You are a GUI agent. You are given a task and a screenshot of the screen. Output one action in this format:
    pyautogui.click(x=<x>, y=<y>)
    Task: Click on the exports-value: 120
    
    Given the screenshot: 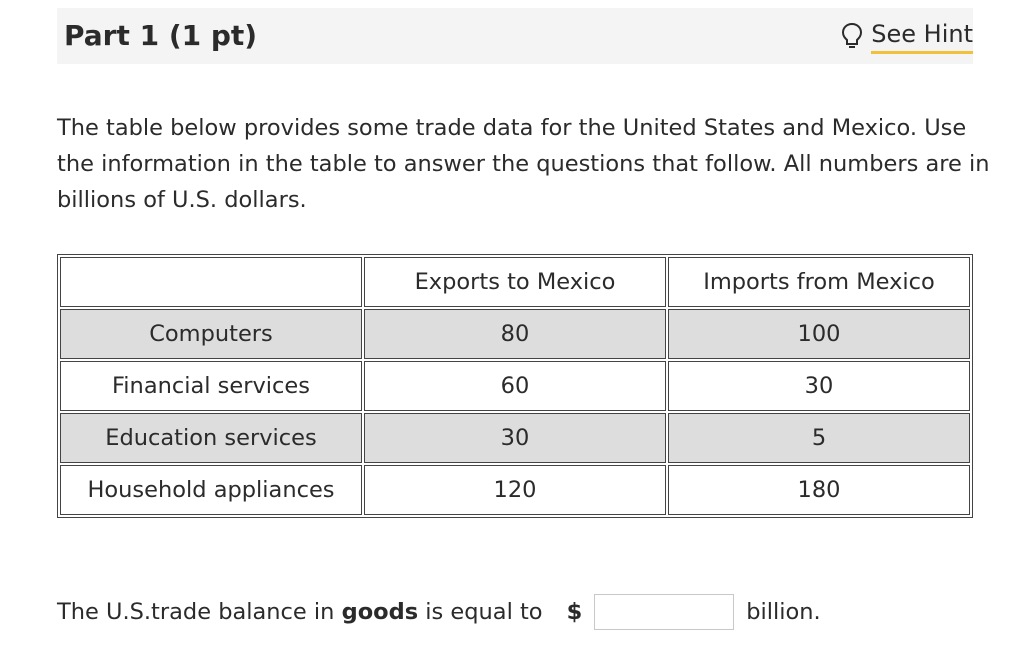 What is the action you would take?
    pyautogui.click(x=515, y=490)
    